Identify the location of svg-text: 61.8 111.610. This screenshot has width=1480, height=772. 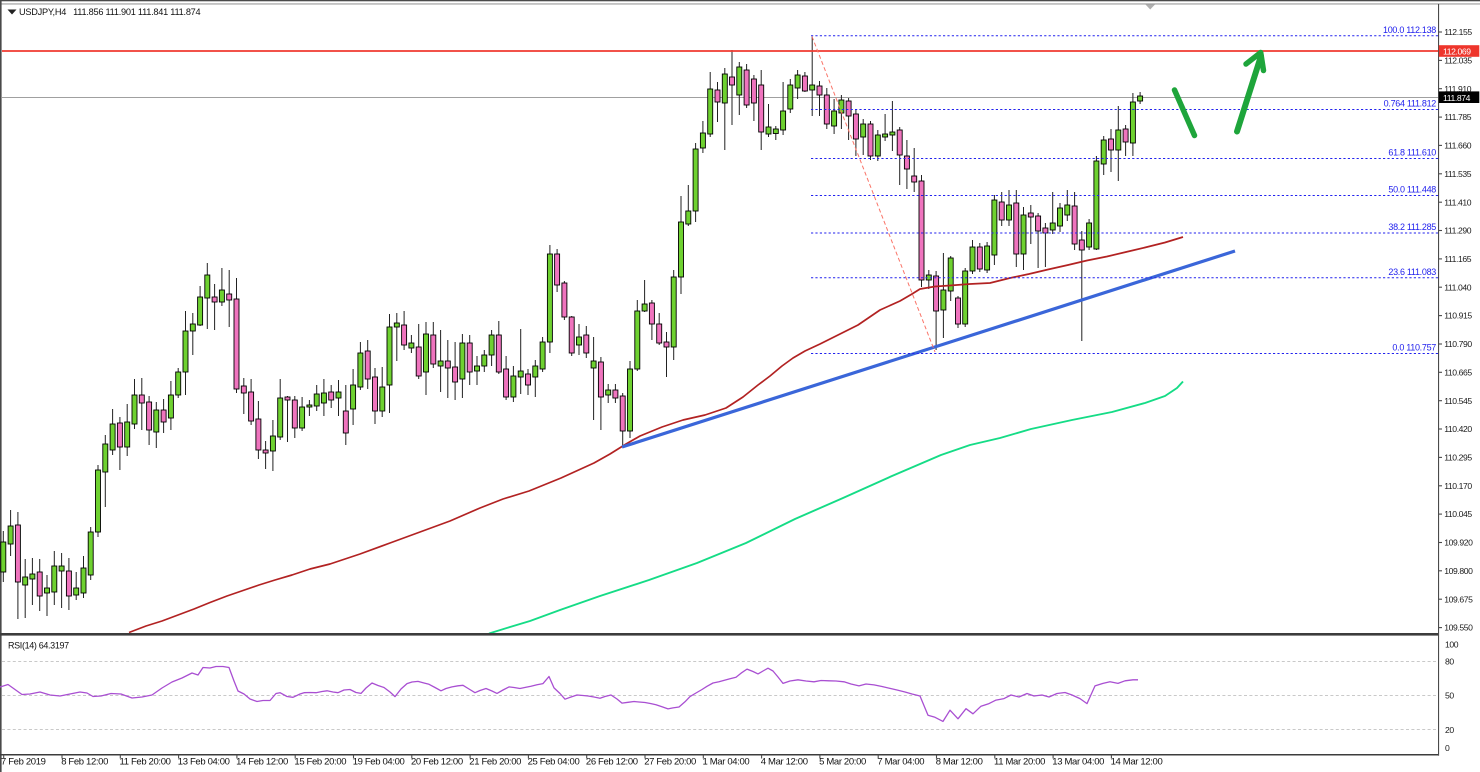
(1412, 153).